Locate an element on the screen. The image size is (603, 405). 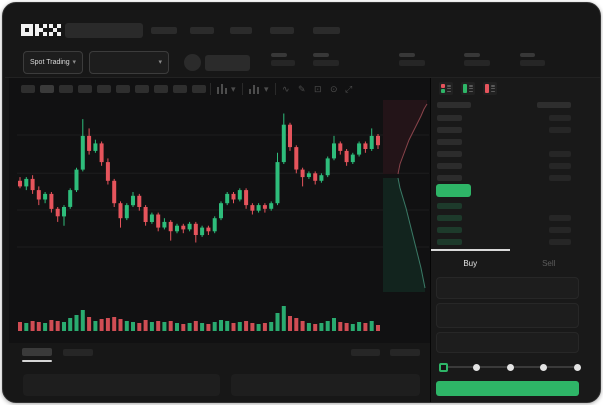
market-selector-label: Spot Trading is located at coordinates (50, 62).